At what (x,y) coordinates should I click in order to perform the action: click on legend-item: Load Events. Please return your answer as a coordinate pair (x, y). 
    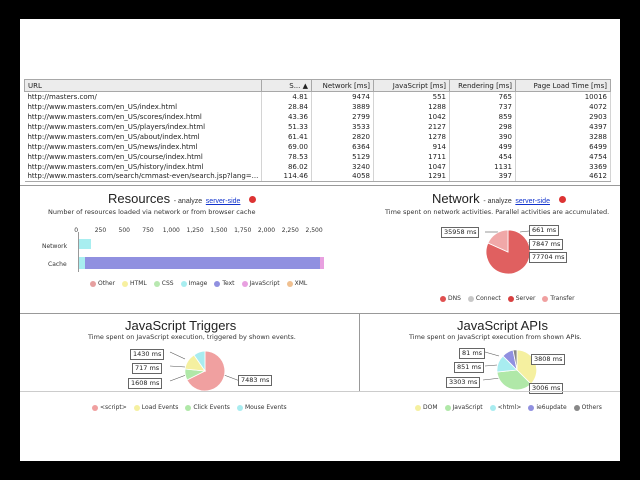
    Looking at the image, I should click on (156, 407).